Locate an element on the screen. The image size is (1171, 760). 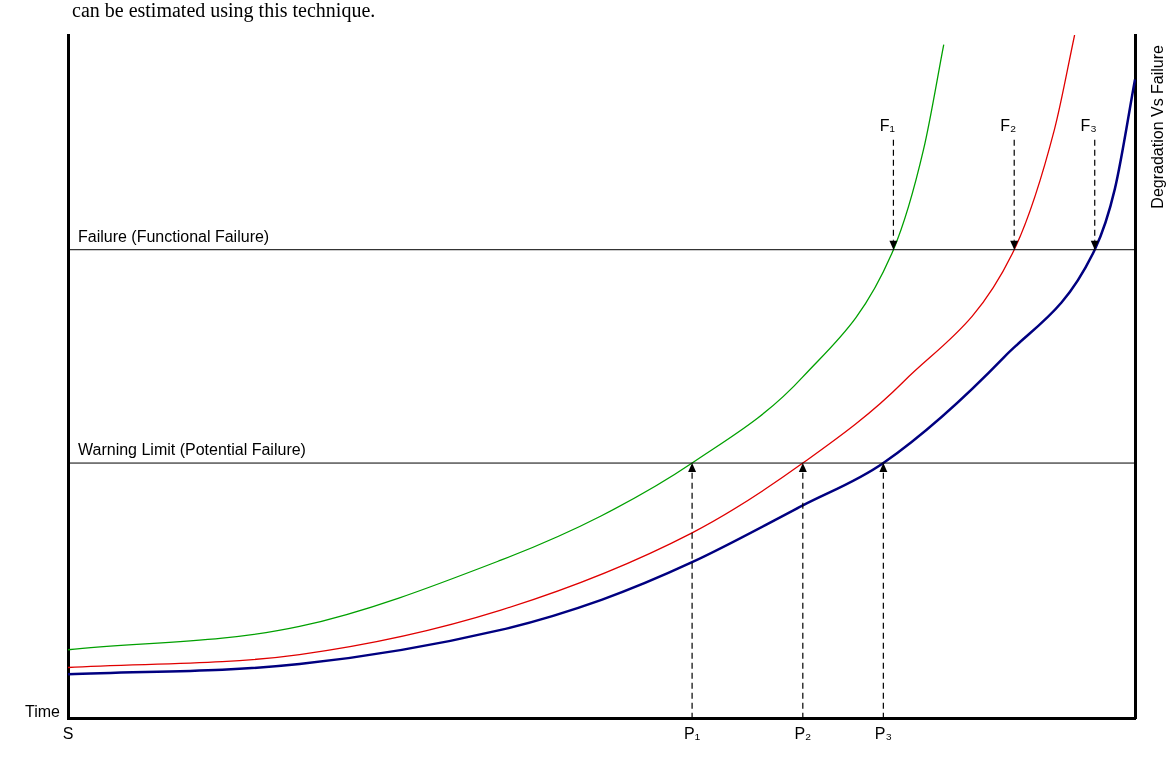
annotation: F₂ is located at coordinates (1008, 126).